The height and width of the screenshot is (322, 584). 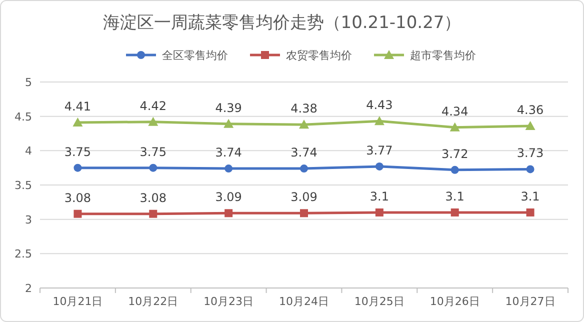 I want to click on data-label: 4.43, so click(x=379, y=105).